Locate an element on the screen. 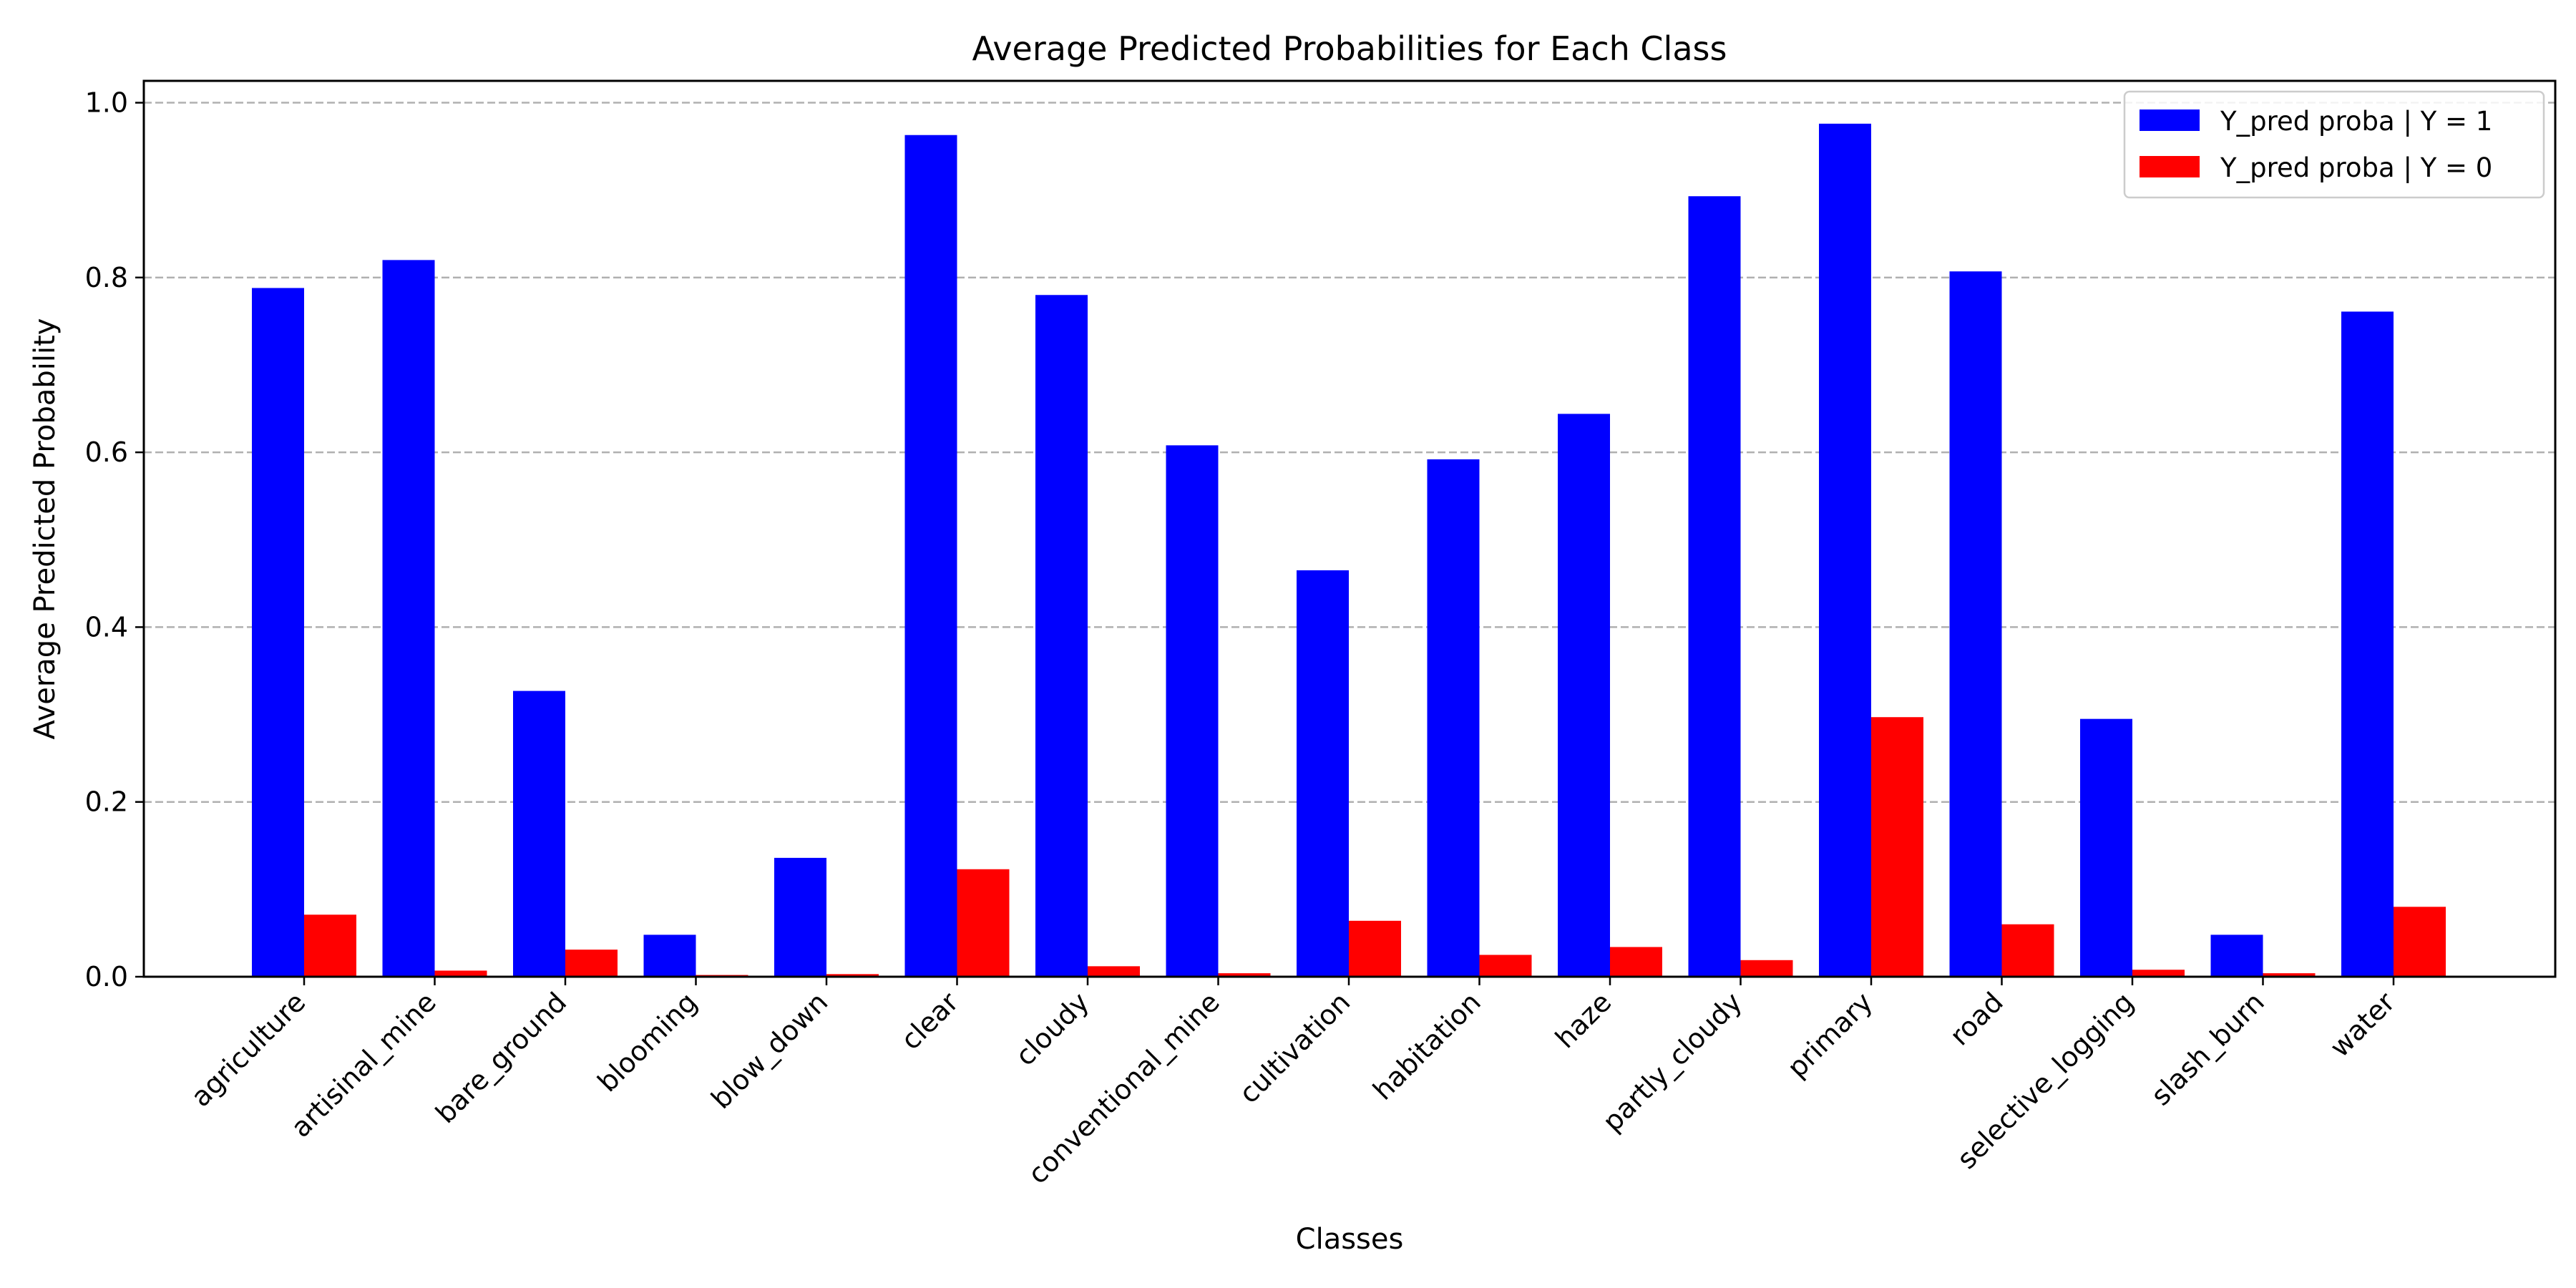 The width and height of the screenshot is (2576, 1288). bar-y0-selective_logging is located at coordinates (2158, 973).